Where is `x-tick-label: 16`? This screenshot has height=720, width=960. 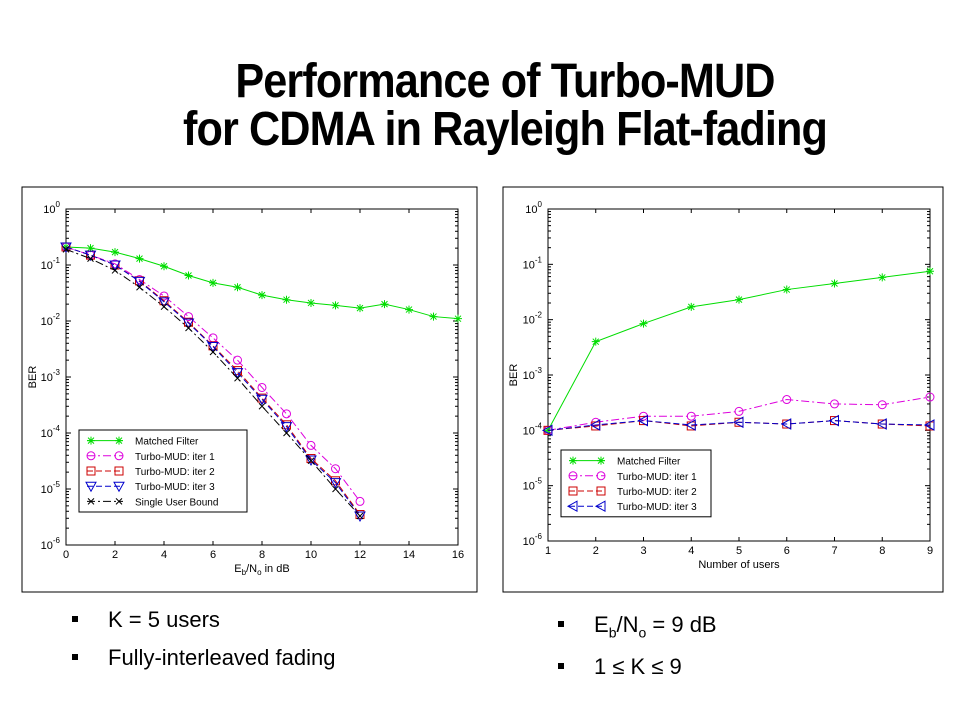
x-tick-label: 16 is located at coordinates (458, 555).